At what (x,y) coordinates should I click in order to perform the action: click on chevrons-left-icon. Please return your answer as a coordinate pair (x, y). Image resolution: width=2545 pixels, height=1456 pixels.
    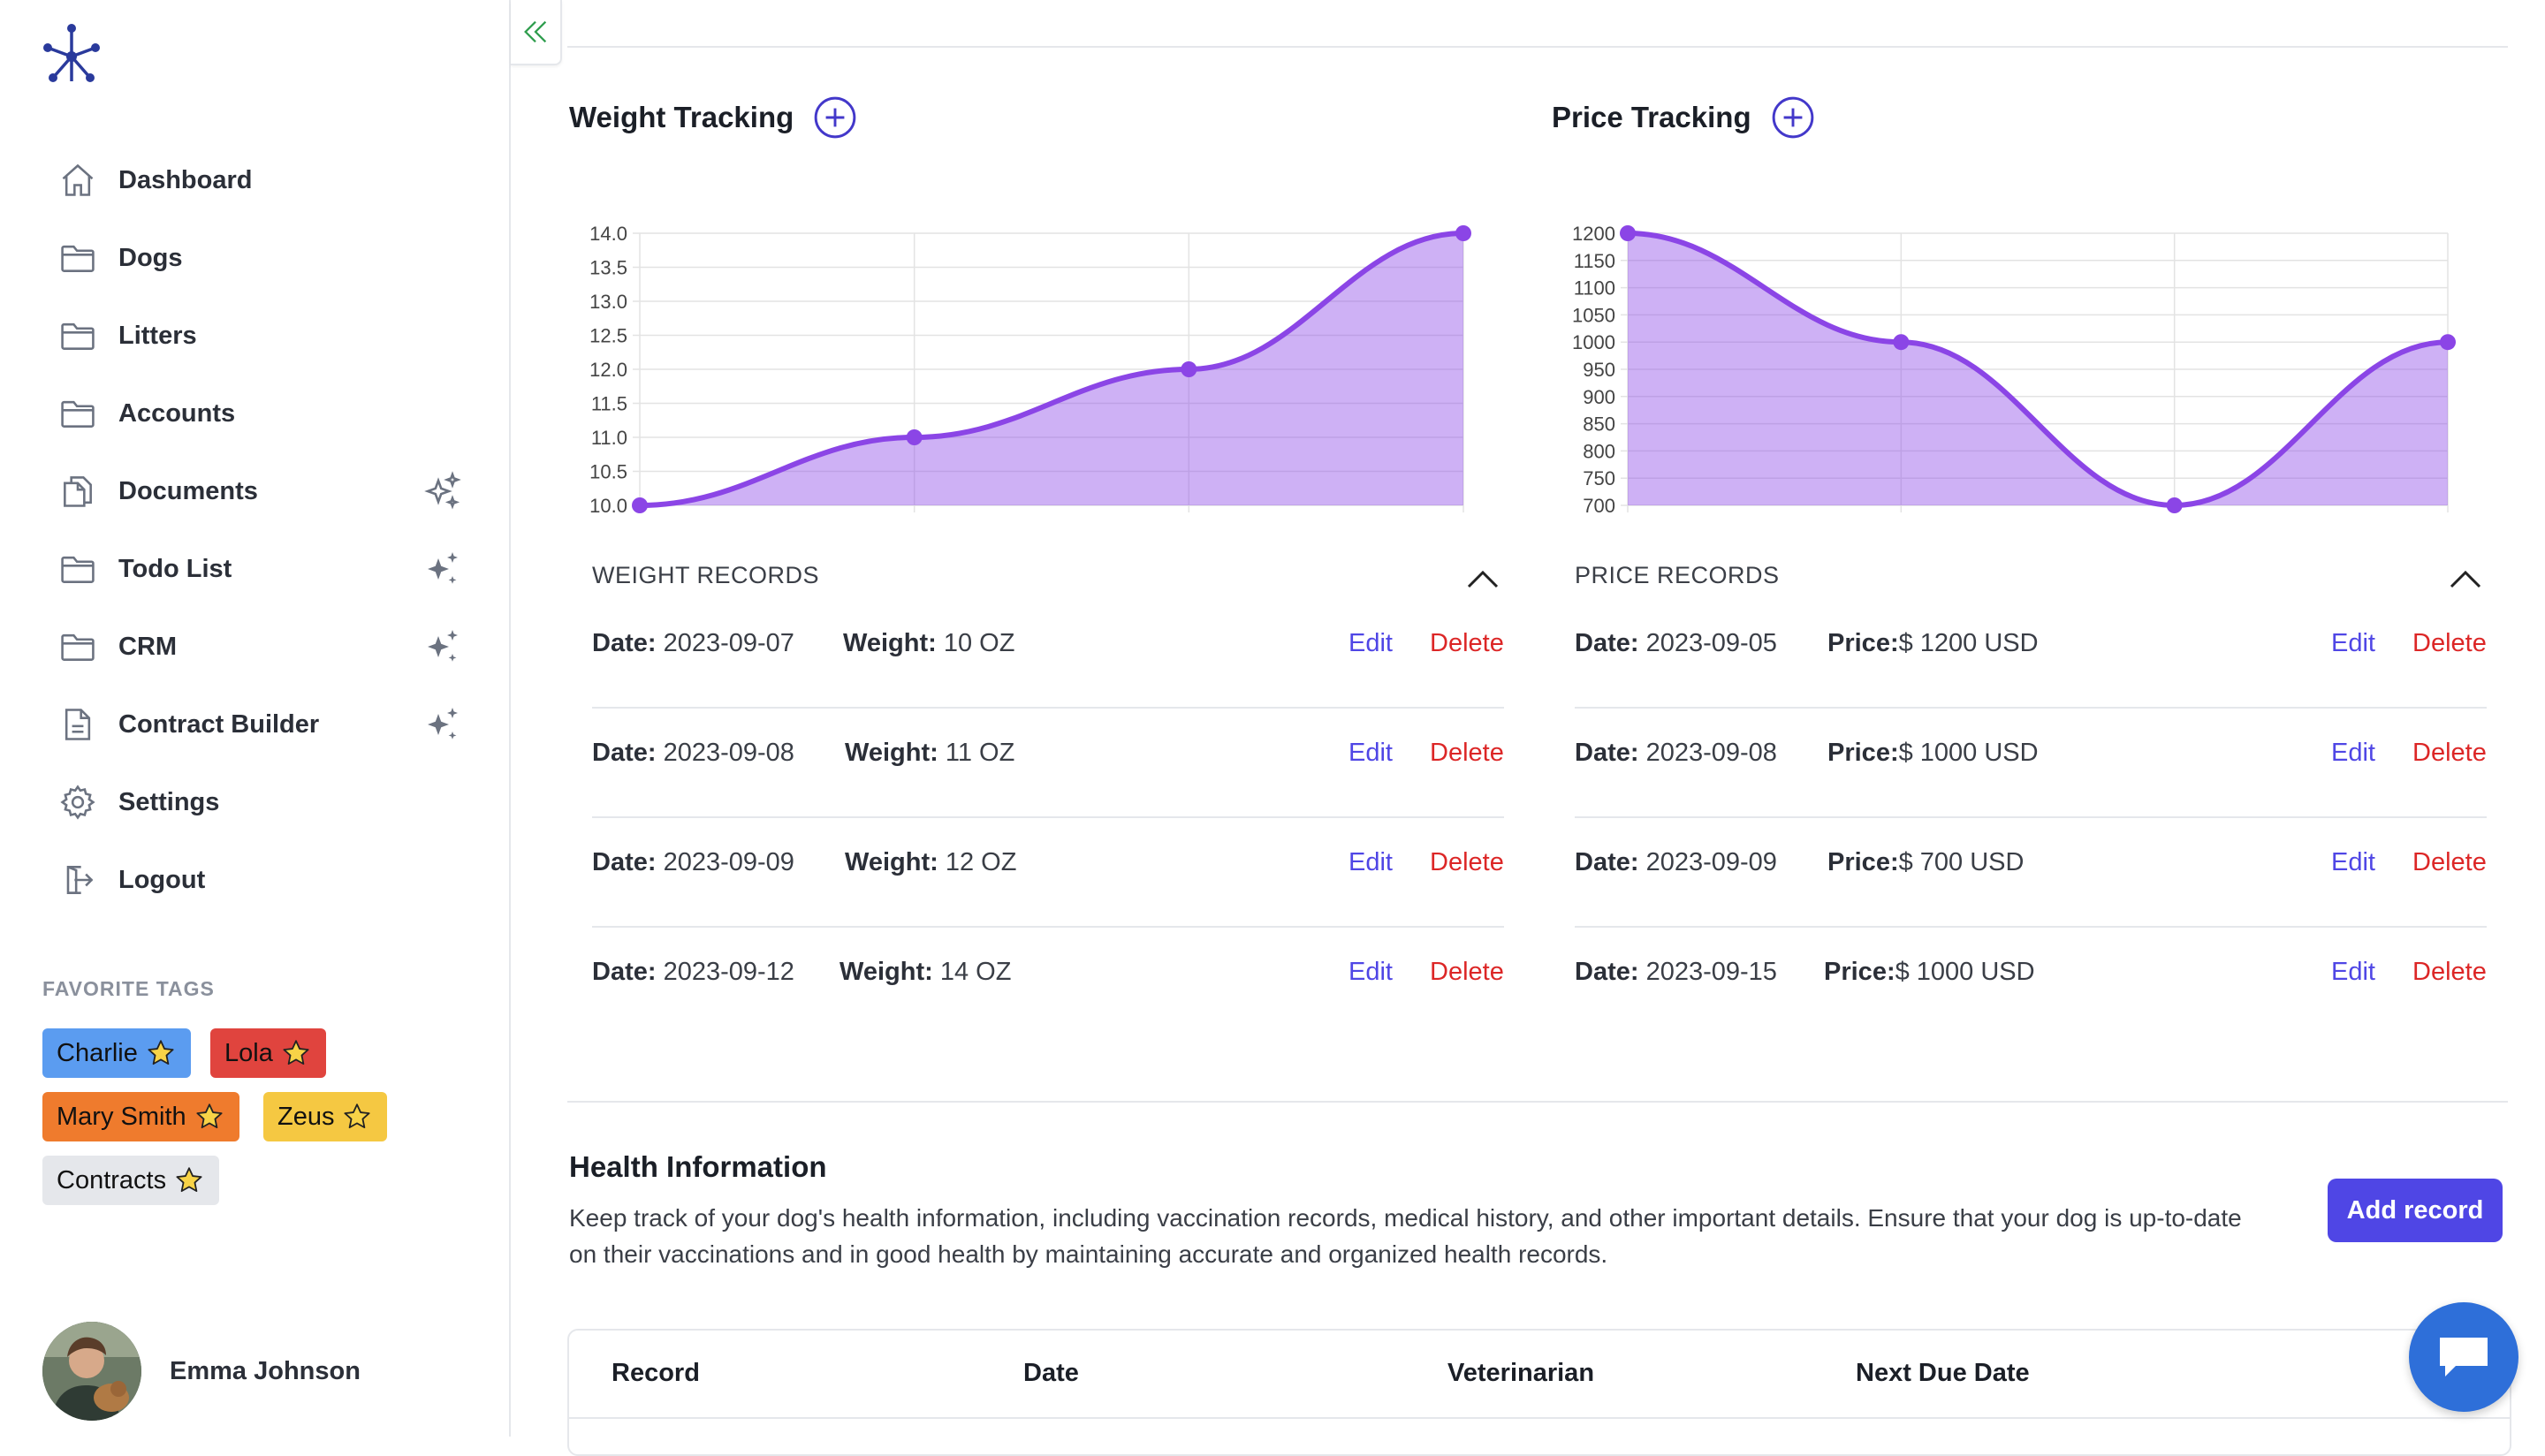
    Looking at the image, I should click on (535, 31).